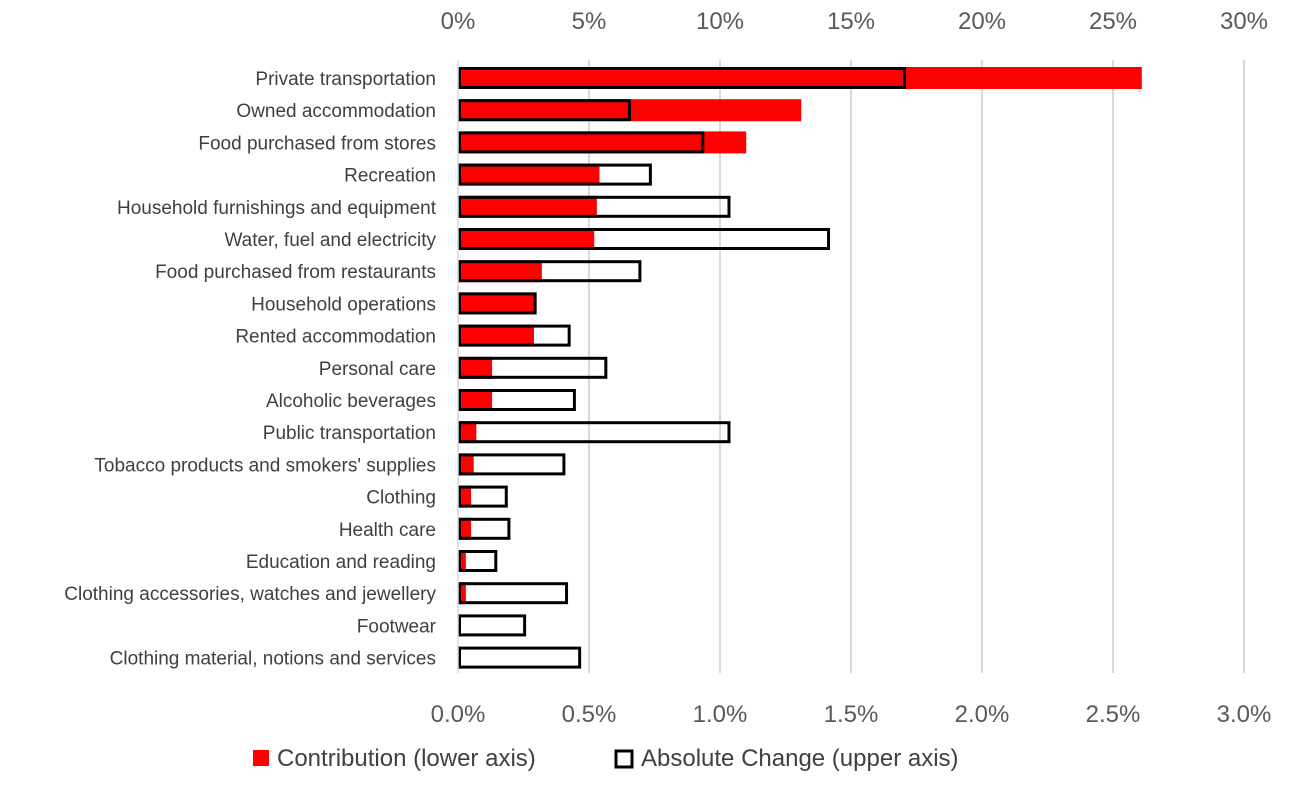  I want to click on category-label: Footwear, so click(397, 626).